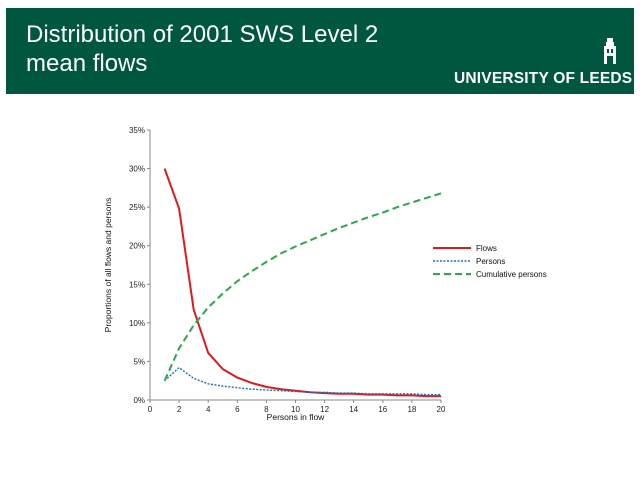  I want to click on x-tick-label: 6, so click(237, 409).